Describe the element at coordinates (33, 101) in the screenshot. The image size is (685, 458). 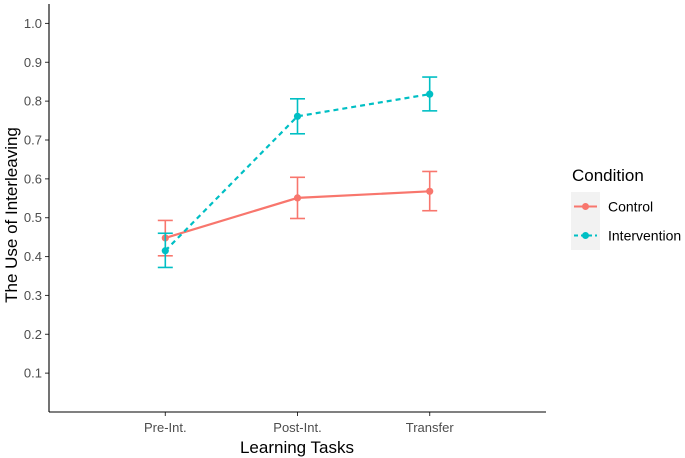
I see `y-tick-label: 0.8` at that location.